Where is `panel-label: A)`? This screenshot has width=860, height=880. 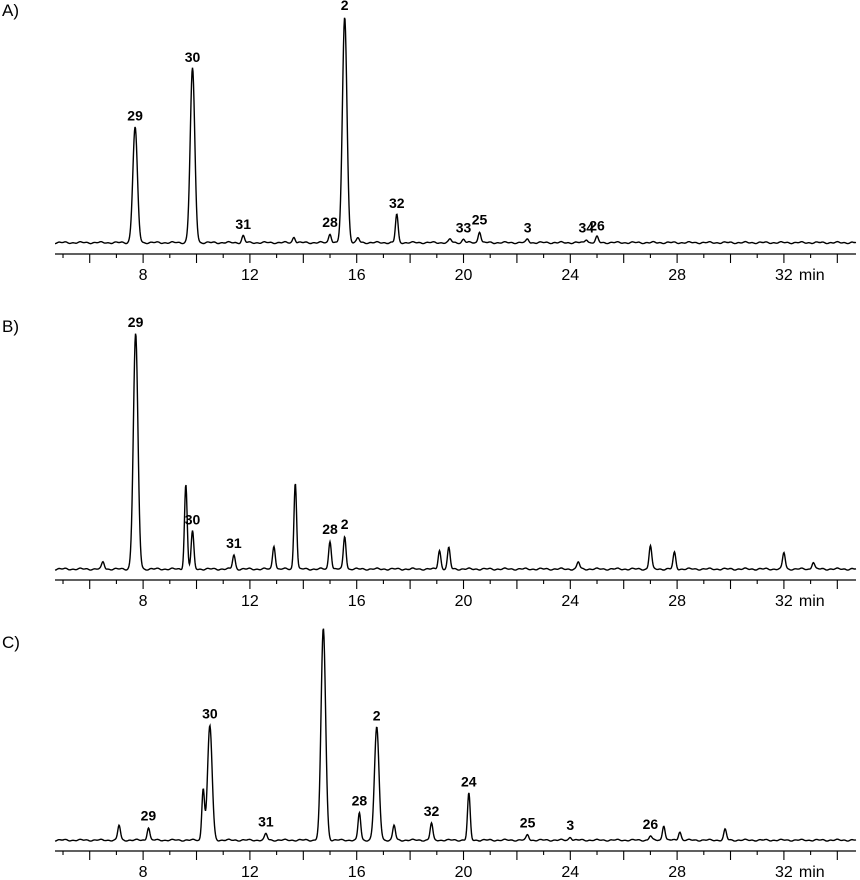
panel-label: A) is located at coordinates (10, 10).